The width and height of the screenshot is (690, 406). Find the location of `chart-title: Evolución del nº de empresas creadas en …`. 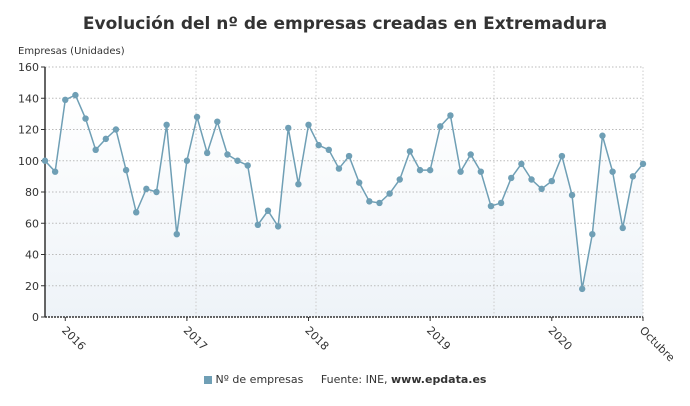

chart-title: Evolución del nº de empresas creadas en … is located at coordinates (345, 24).